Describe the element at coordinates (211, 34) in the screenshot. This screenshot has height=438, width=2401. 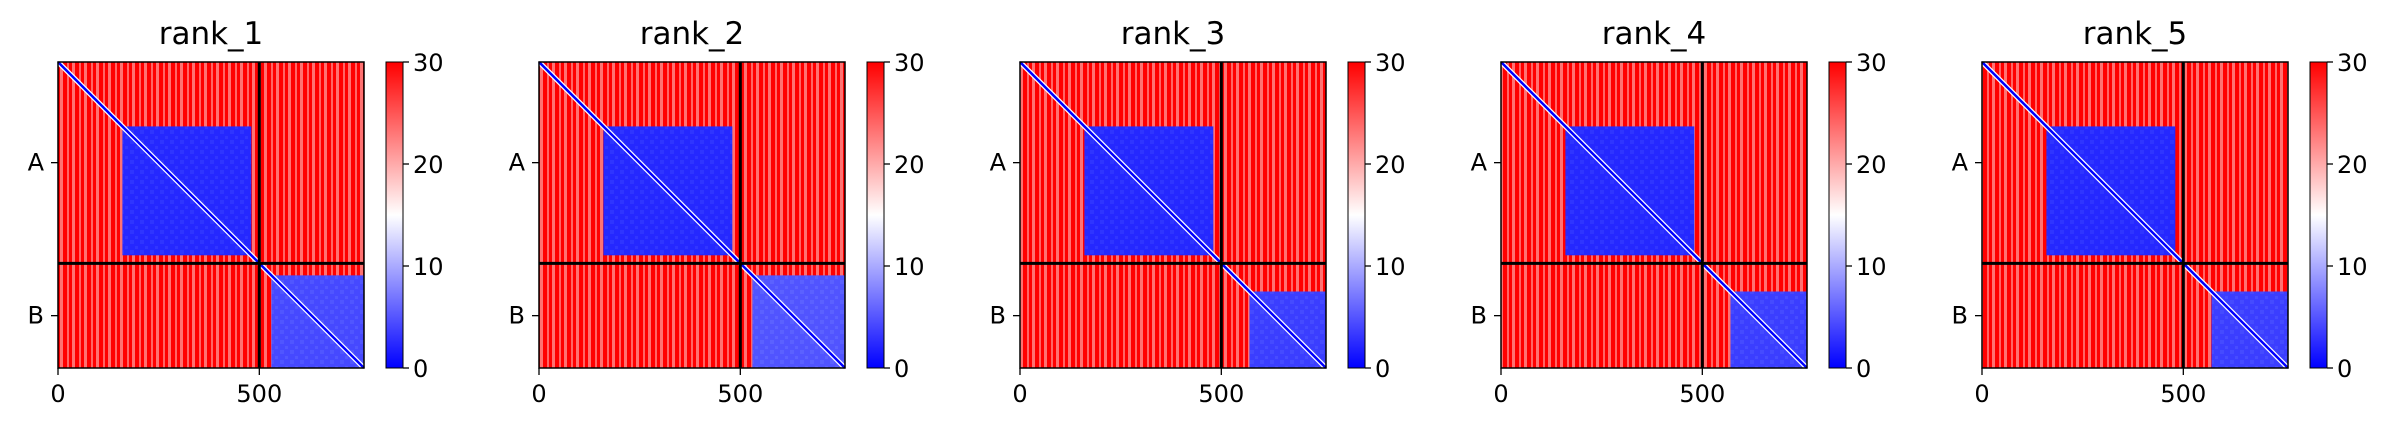
I see `panel-title: rank_1` at that location.